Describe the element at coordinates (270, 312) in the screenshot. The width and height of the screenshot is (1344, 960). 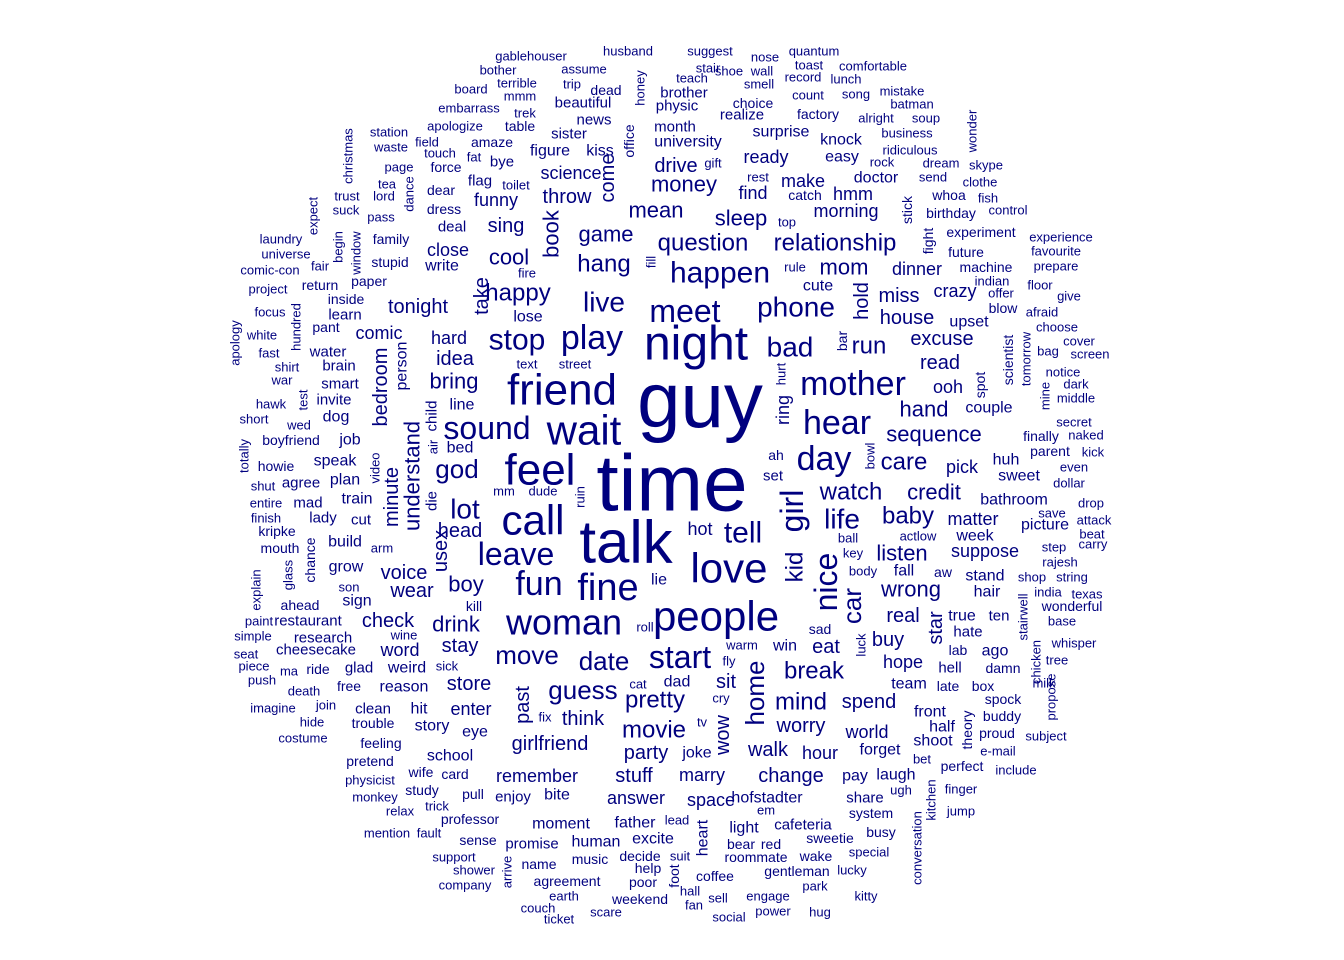
I see `word-focus: focus` at that location.